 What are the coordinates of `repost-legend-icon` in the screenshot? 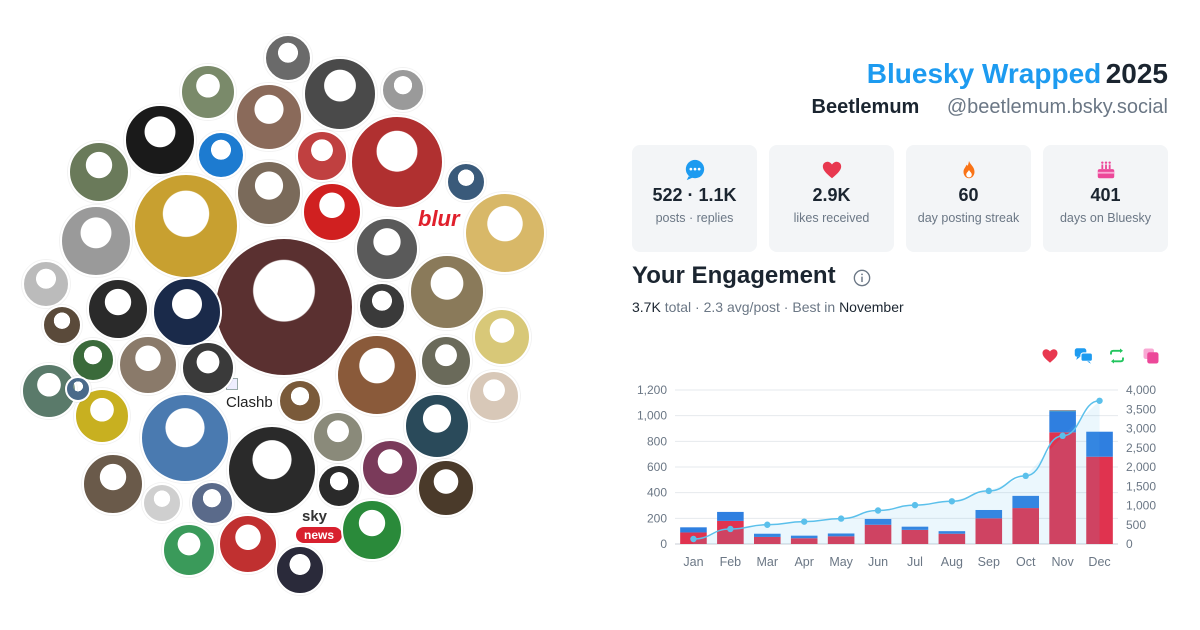 It's located at (1117, 358).